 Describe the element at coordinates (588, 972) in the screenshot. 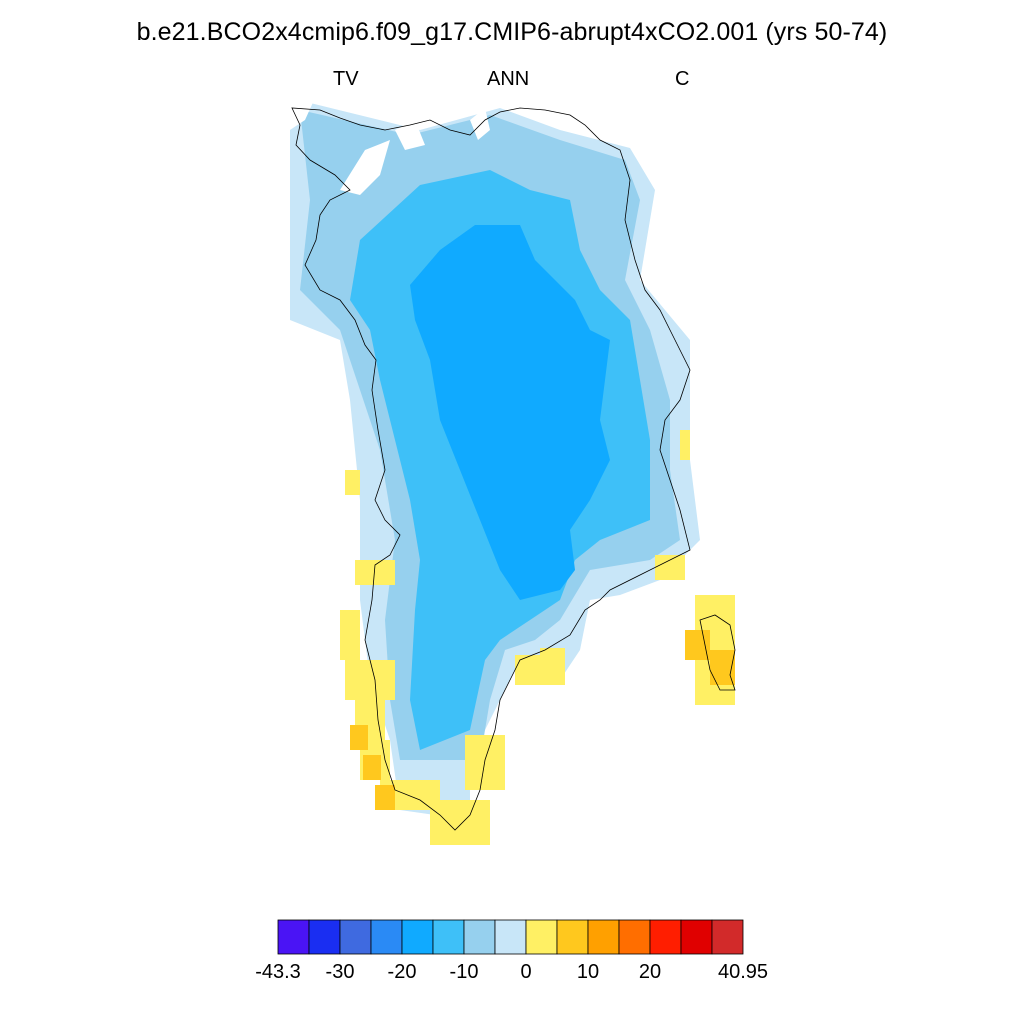

I see `colorbar-tick-label: 10` at that location.